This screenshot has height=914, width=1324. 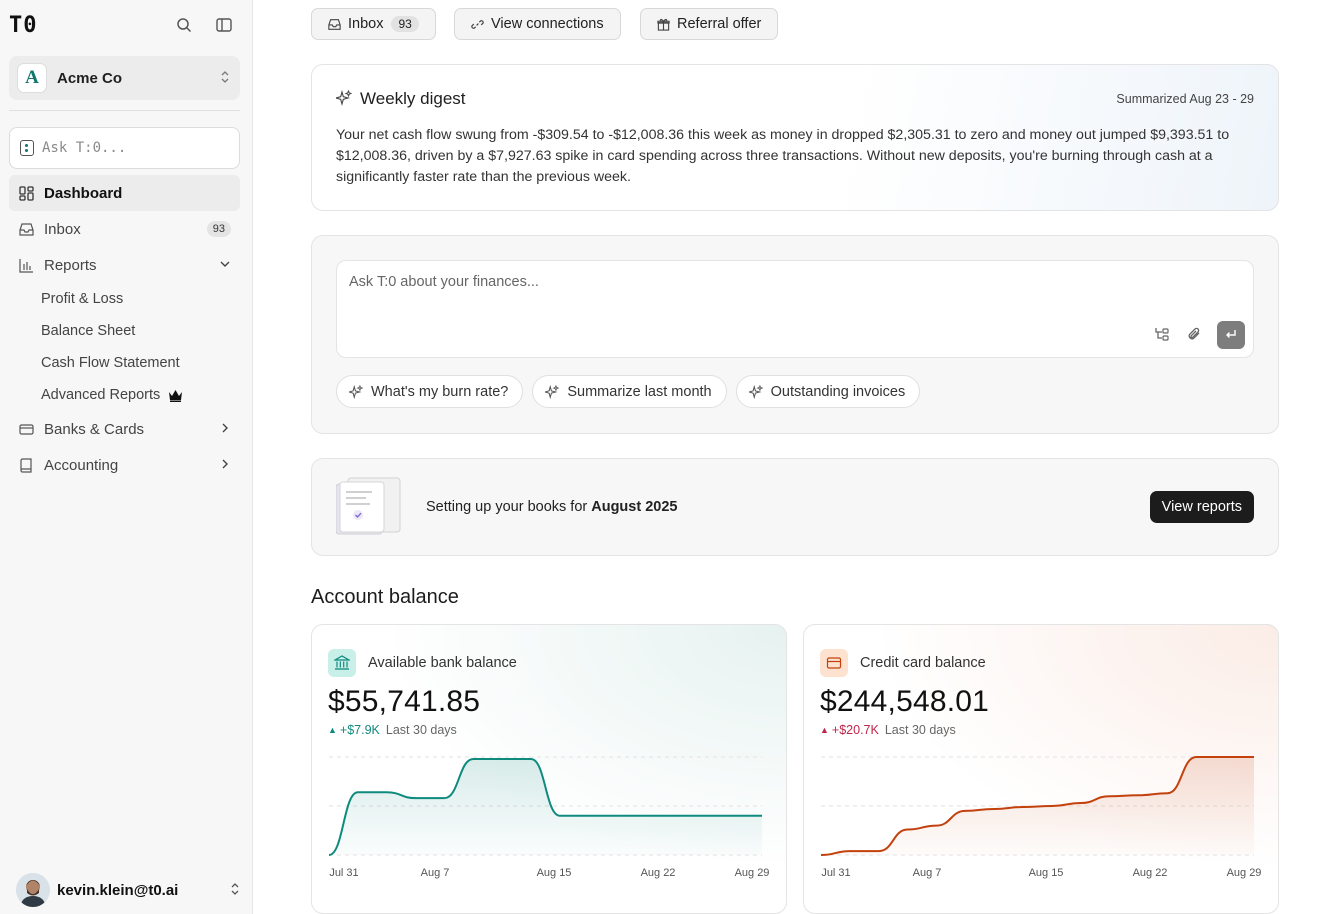 I want to click on sidebar-item-reports: Reports, so click(x=124, y=265).